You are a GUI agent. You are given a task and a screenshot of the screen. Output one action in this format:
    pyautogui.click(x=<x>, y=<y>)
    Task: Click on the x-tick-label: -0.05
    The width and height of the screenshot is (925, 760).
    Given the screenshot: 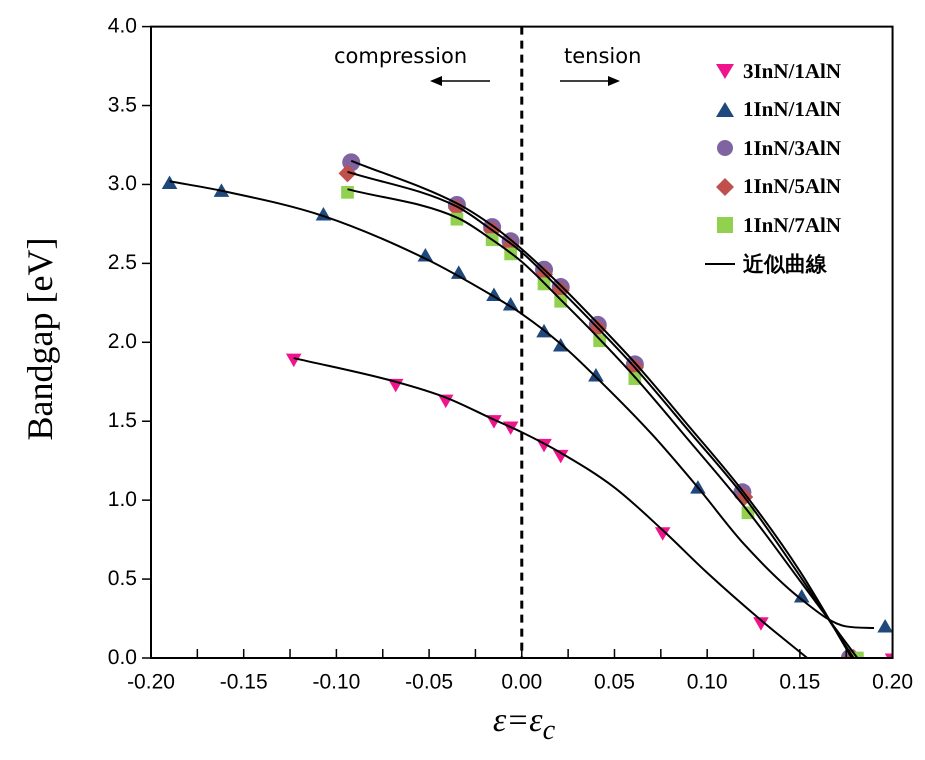 What is the action you would take?
    pyautogui.click(x=429, y=682)
    